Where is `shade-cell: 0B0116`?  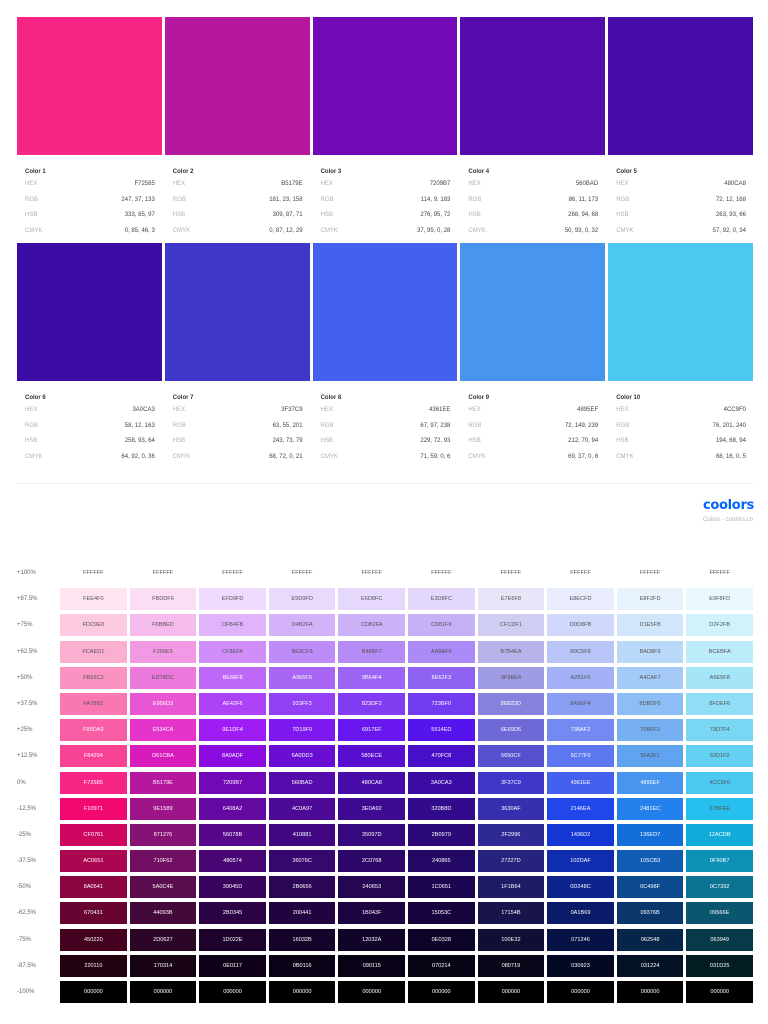
shade-cell: 0B0116 is located at coordinates (302, 965).